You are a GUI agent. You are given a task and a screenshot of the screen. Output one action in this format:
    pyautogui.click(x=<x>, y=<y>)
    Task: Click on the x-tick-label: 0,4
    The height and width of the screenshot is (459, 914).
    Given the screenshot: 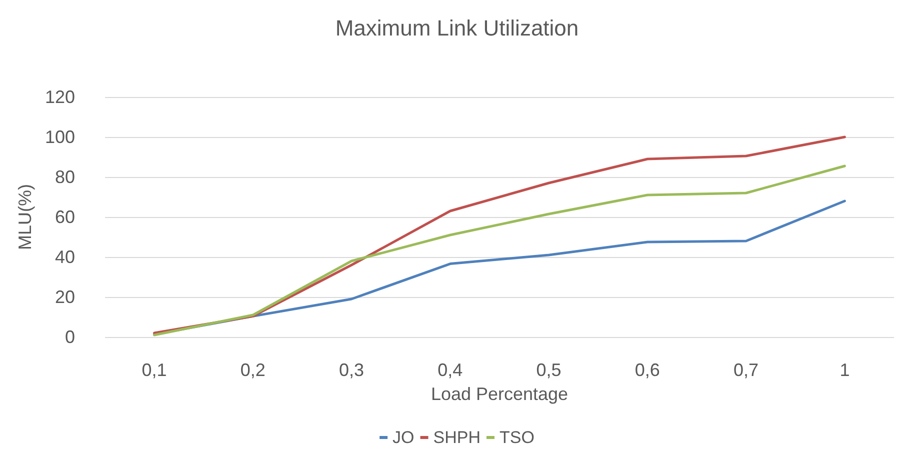 What is the action you would take?
    pyautogui.click(x=450, y=370)
    